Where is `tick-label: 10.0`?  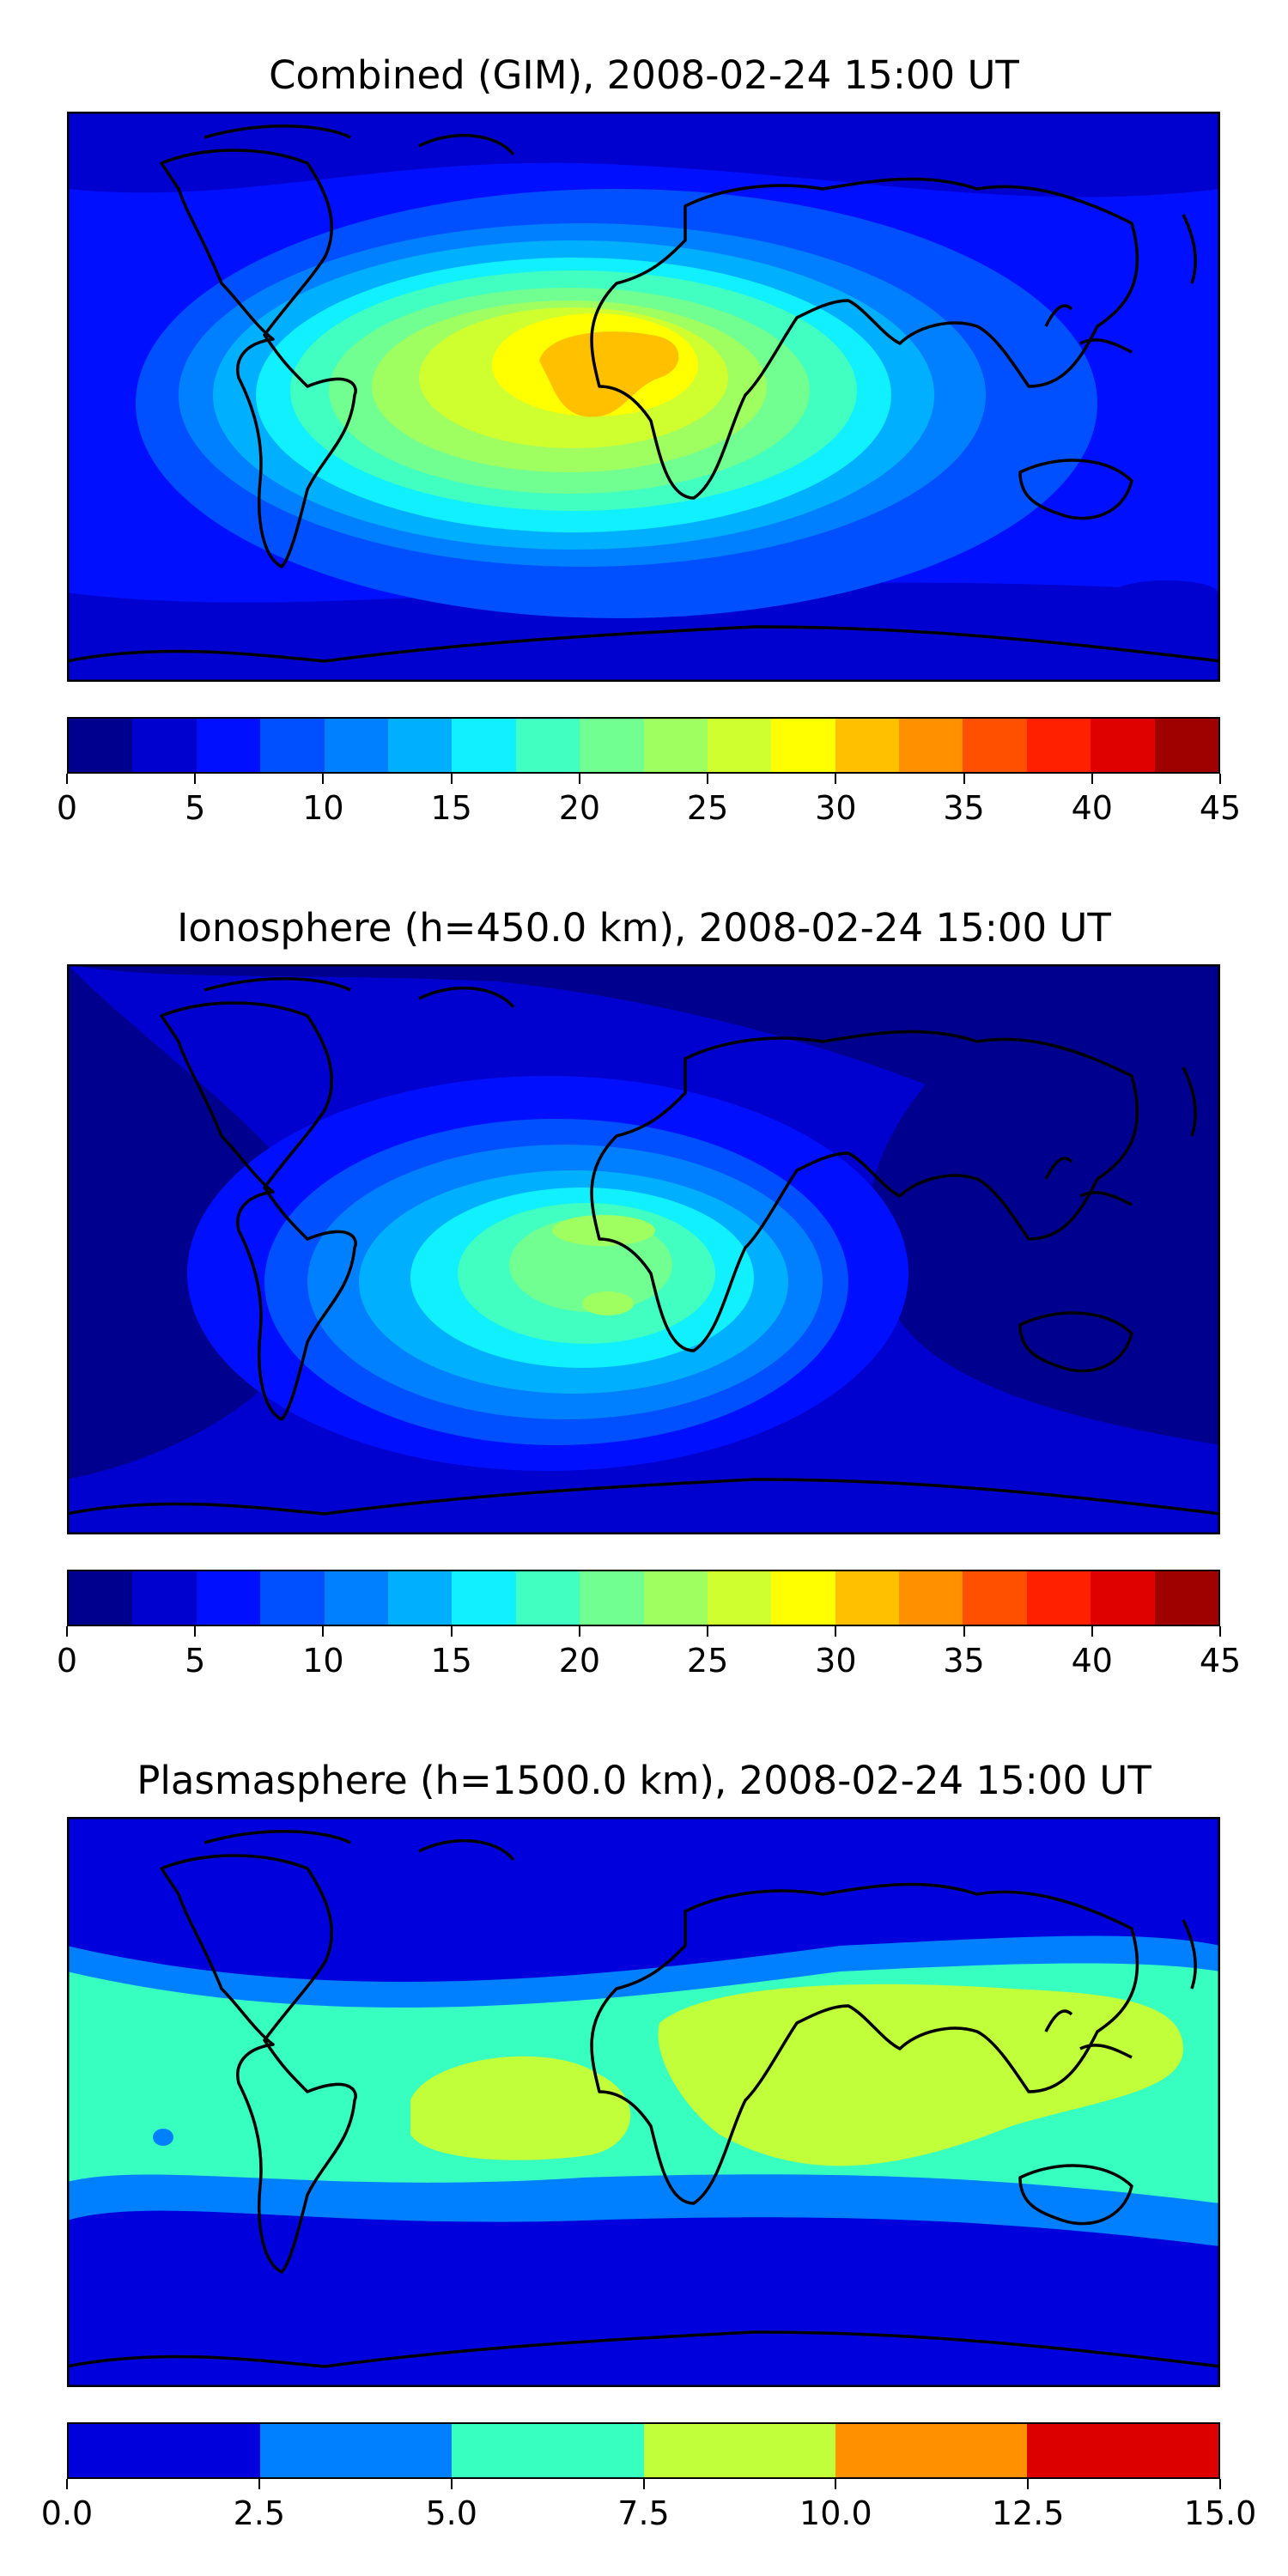 tick-label: 10.0 is located at coordinates (835, 2513).